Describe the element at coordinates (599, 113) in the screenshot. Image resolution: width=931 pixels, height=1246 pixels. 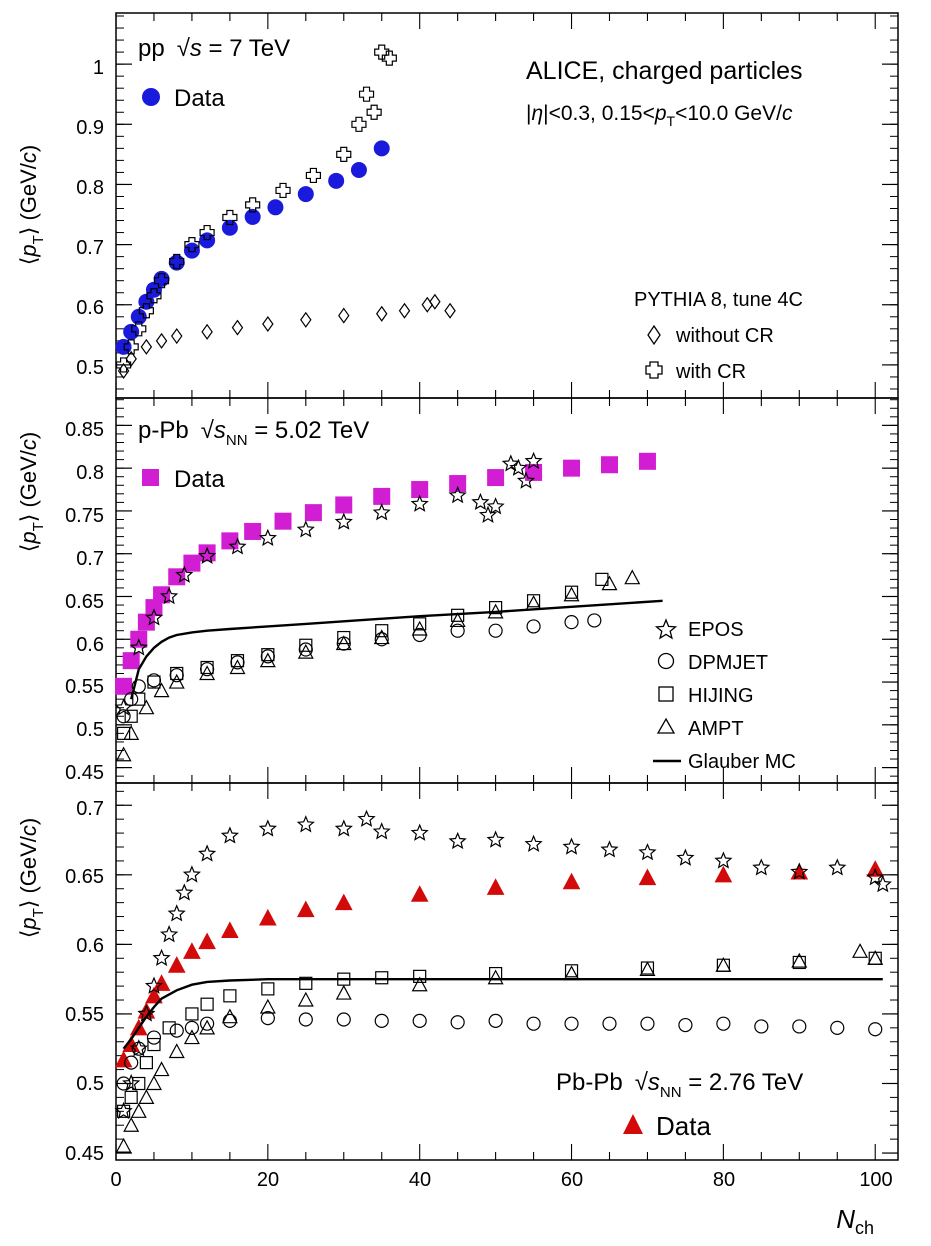
I see `cuts-mid: |<0.3, 0.15<` at that location.